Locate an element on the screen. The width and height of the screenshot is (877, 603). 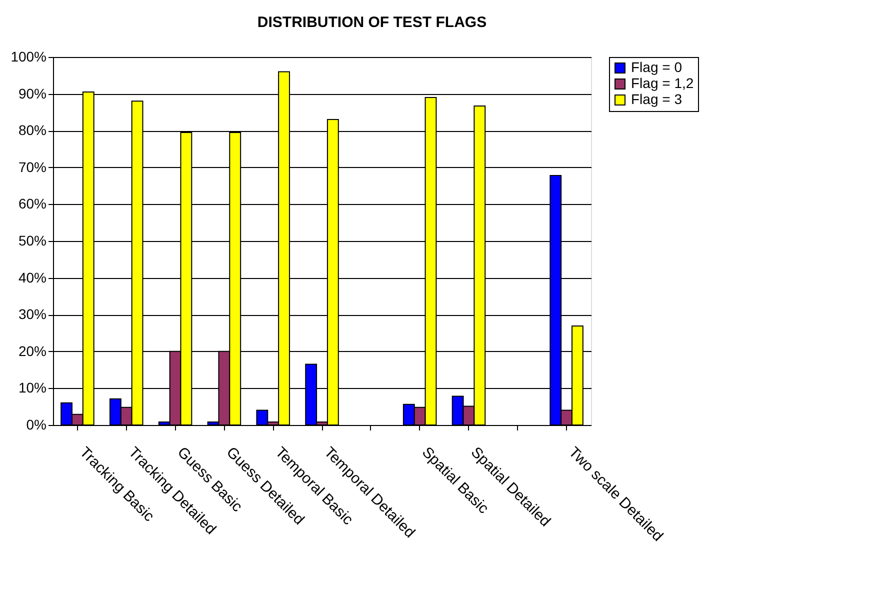
chart-title: DISTRIBUTION OF TEST FLAGS is located at coordinates (372, 22).